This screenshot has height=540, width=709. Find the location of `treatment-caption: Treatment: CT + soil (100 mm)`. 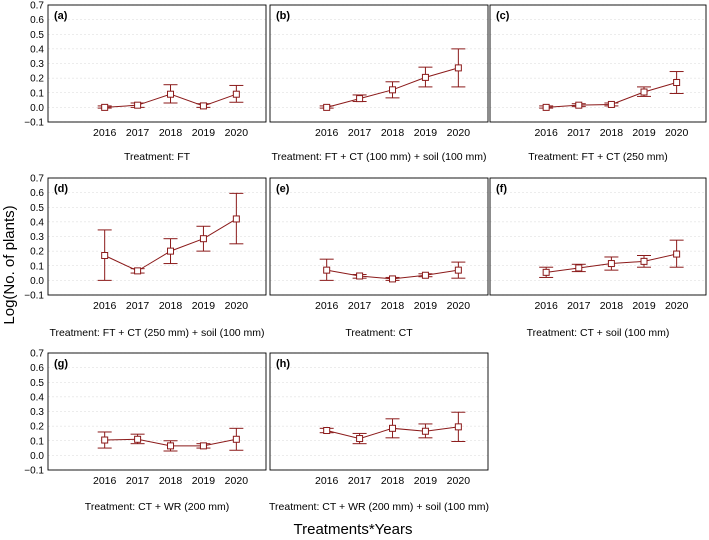

treatment-caption: Treatment: CT + soil (100 mm) is located at coordinates (598, 333).